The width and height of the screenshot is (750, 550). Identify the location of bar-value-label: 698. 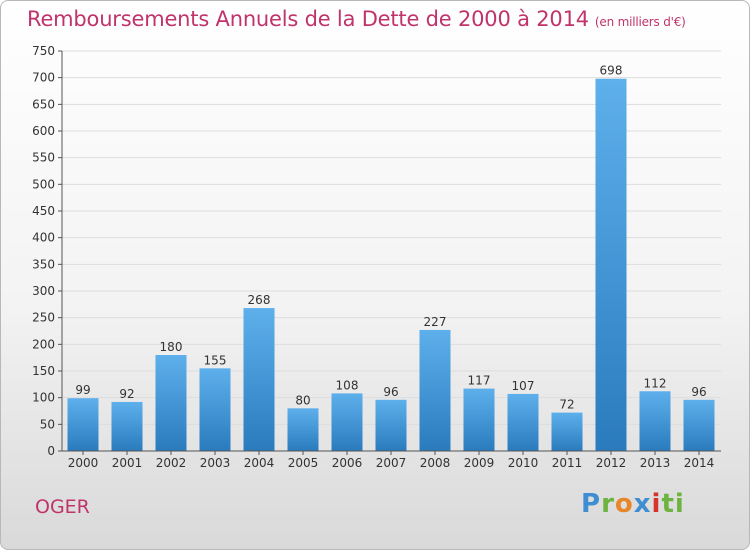
(611, 71).